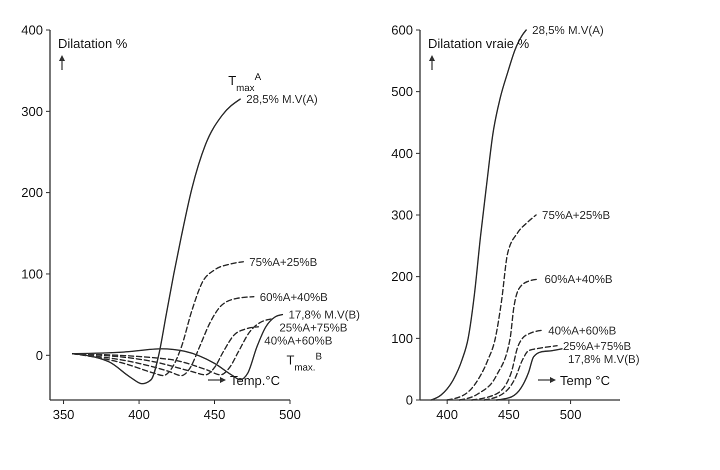 This screenshot has height=470, width=720. What do you see at coordinates (479, 43) in the screenshot?
I see `y-axis-title: Dilatation vraie %` at bounding box center [479, 43].